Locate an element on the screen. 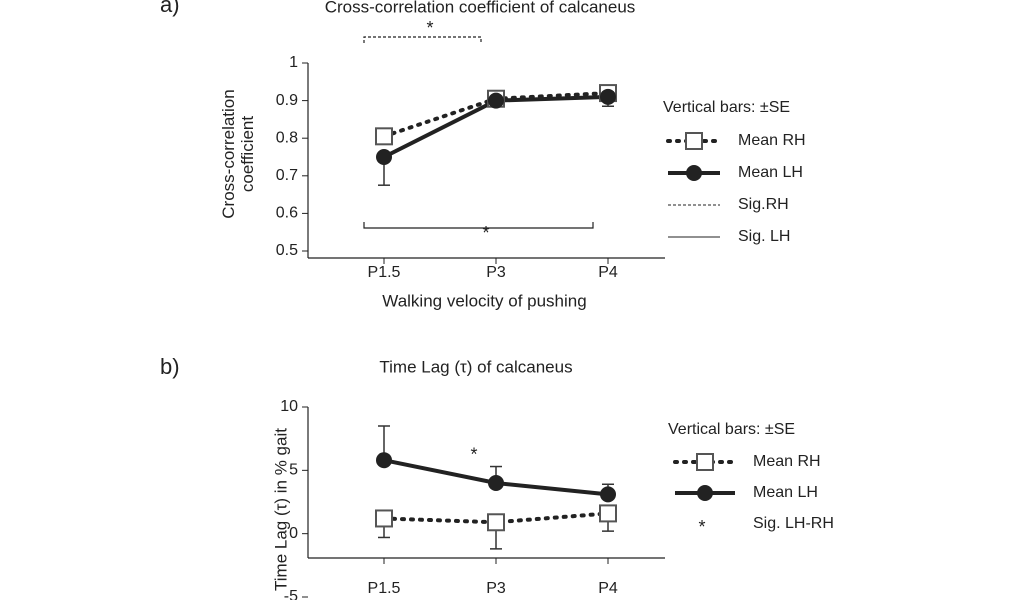 The image size is (1024, 600). y-axis-label: Time Lag (τ) in % gait is located at coordinates (281, 509).